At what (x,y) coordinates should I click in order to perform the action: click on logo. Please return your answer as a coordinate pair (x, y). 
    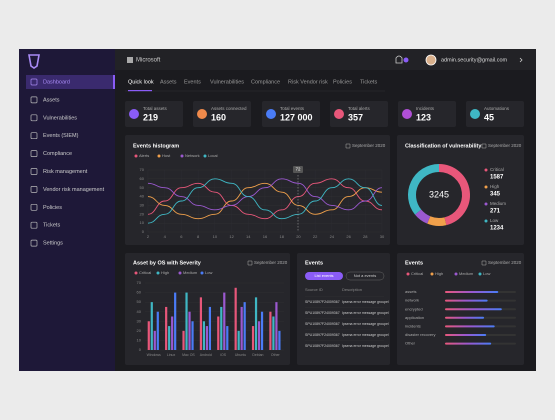
    Looking at the image, I should click on (34, 61).